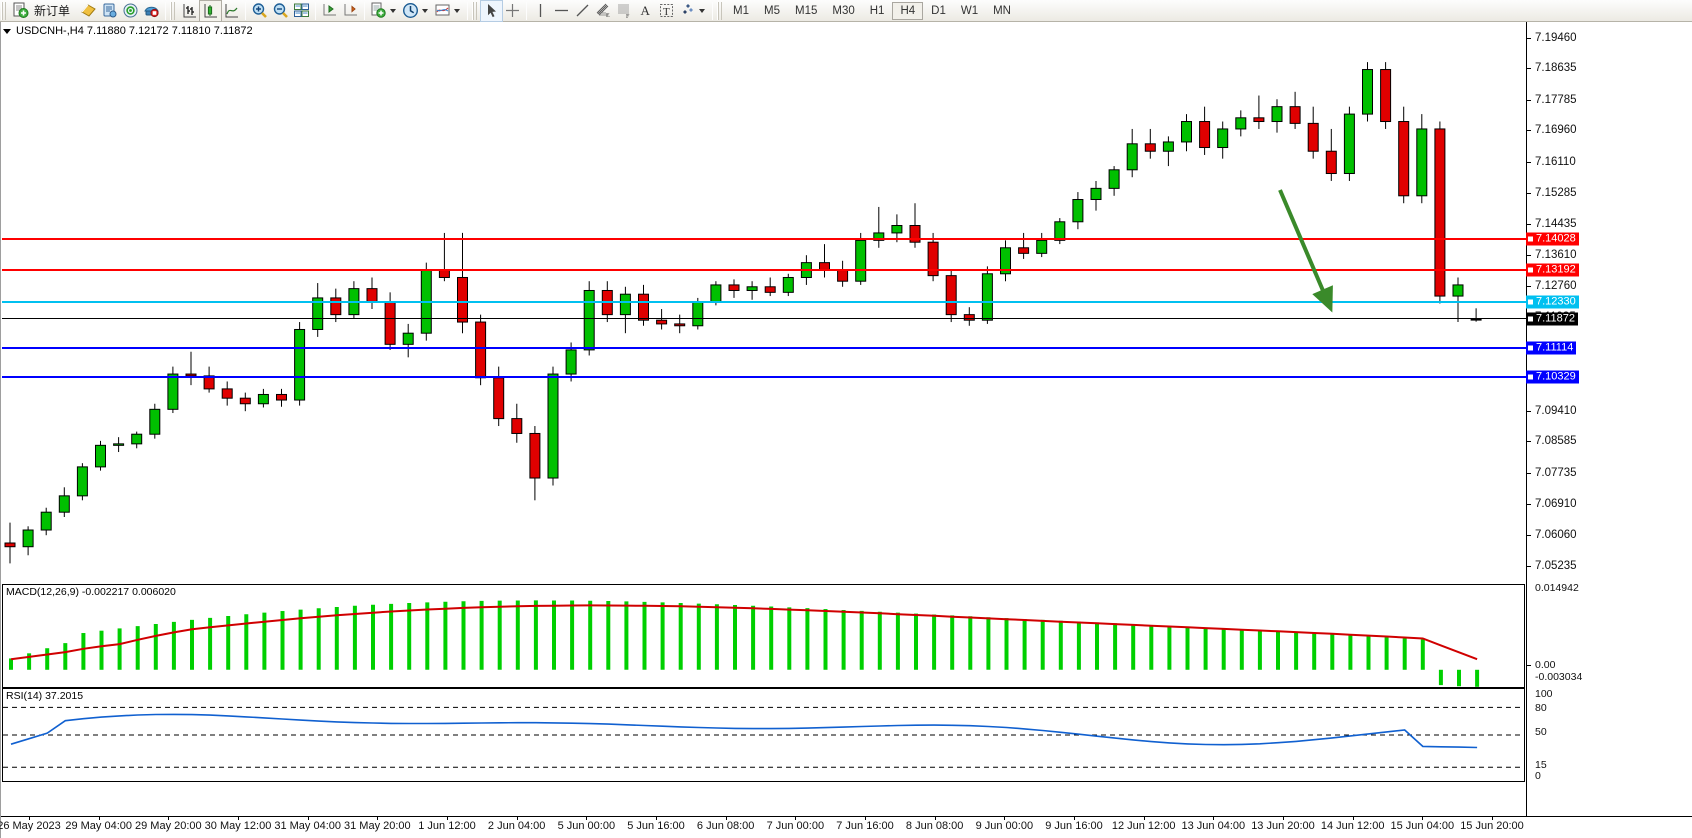 The height and width of the screenshot is (838, 1692). I want to click on timeframe-w1: W1, so click(969, 10).